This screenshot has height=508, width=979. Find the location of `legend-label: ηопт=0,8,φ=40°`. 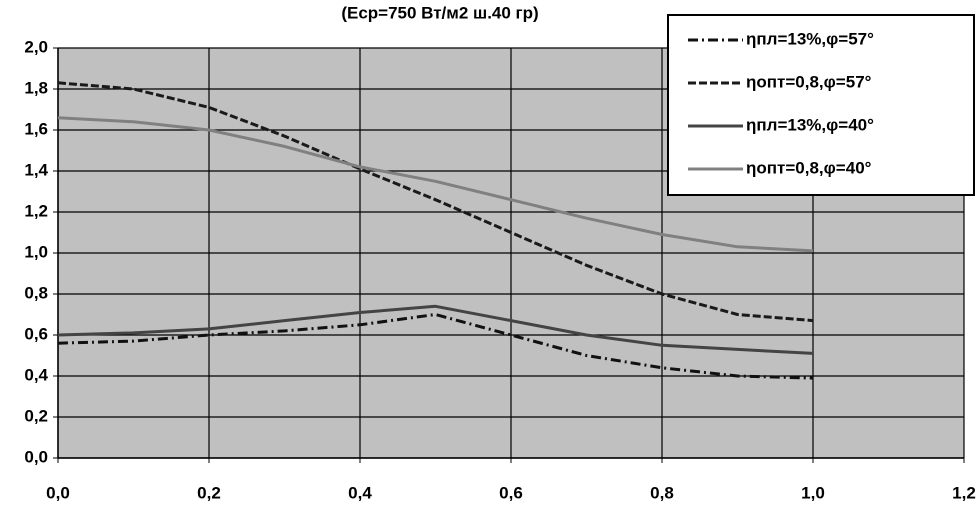

legend-label: ηопт=0,8,φ=40° is located at coordinates (809, 167).